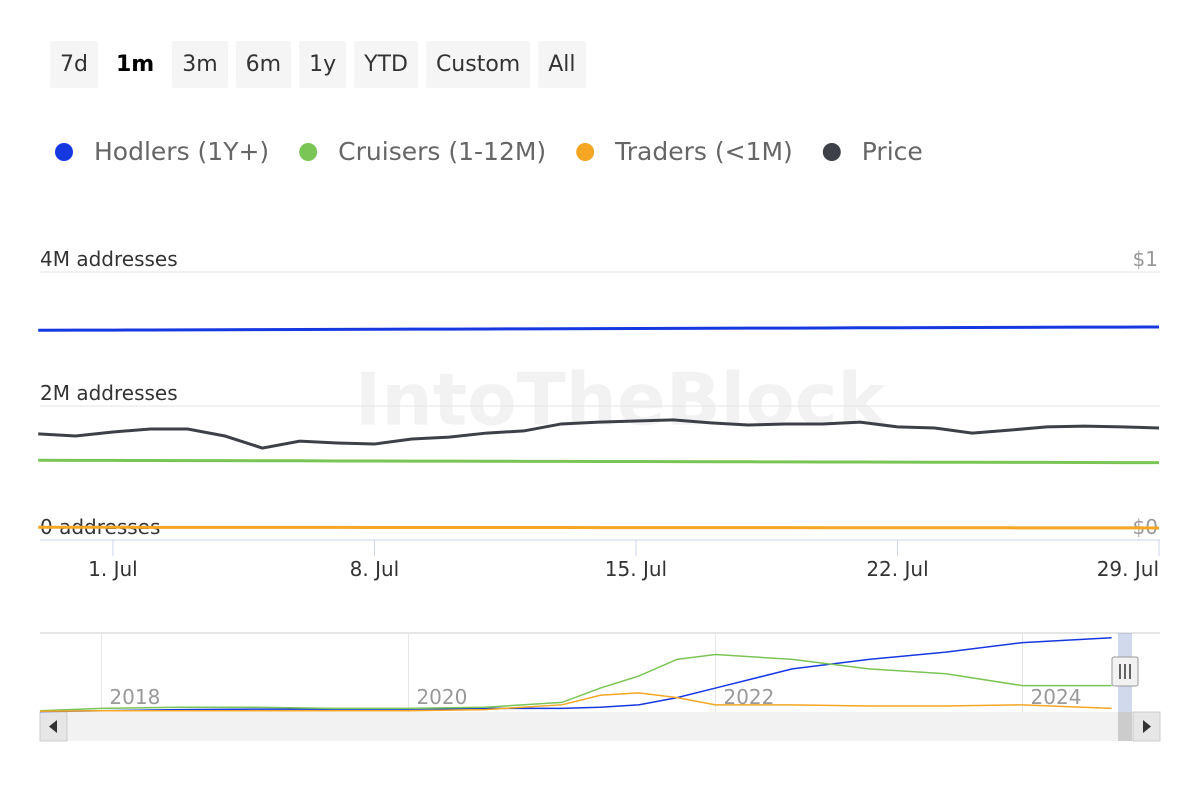 The width and height of the screenshot is (1200, 800). Describe the element at coordinates (1145, 527) in the screenshot. I see `y2-tick-label: $0` at that location.